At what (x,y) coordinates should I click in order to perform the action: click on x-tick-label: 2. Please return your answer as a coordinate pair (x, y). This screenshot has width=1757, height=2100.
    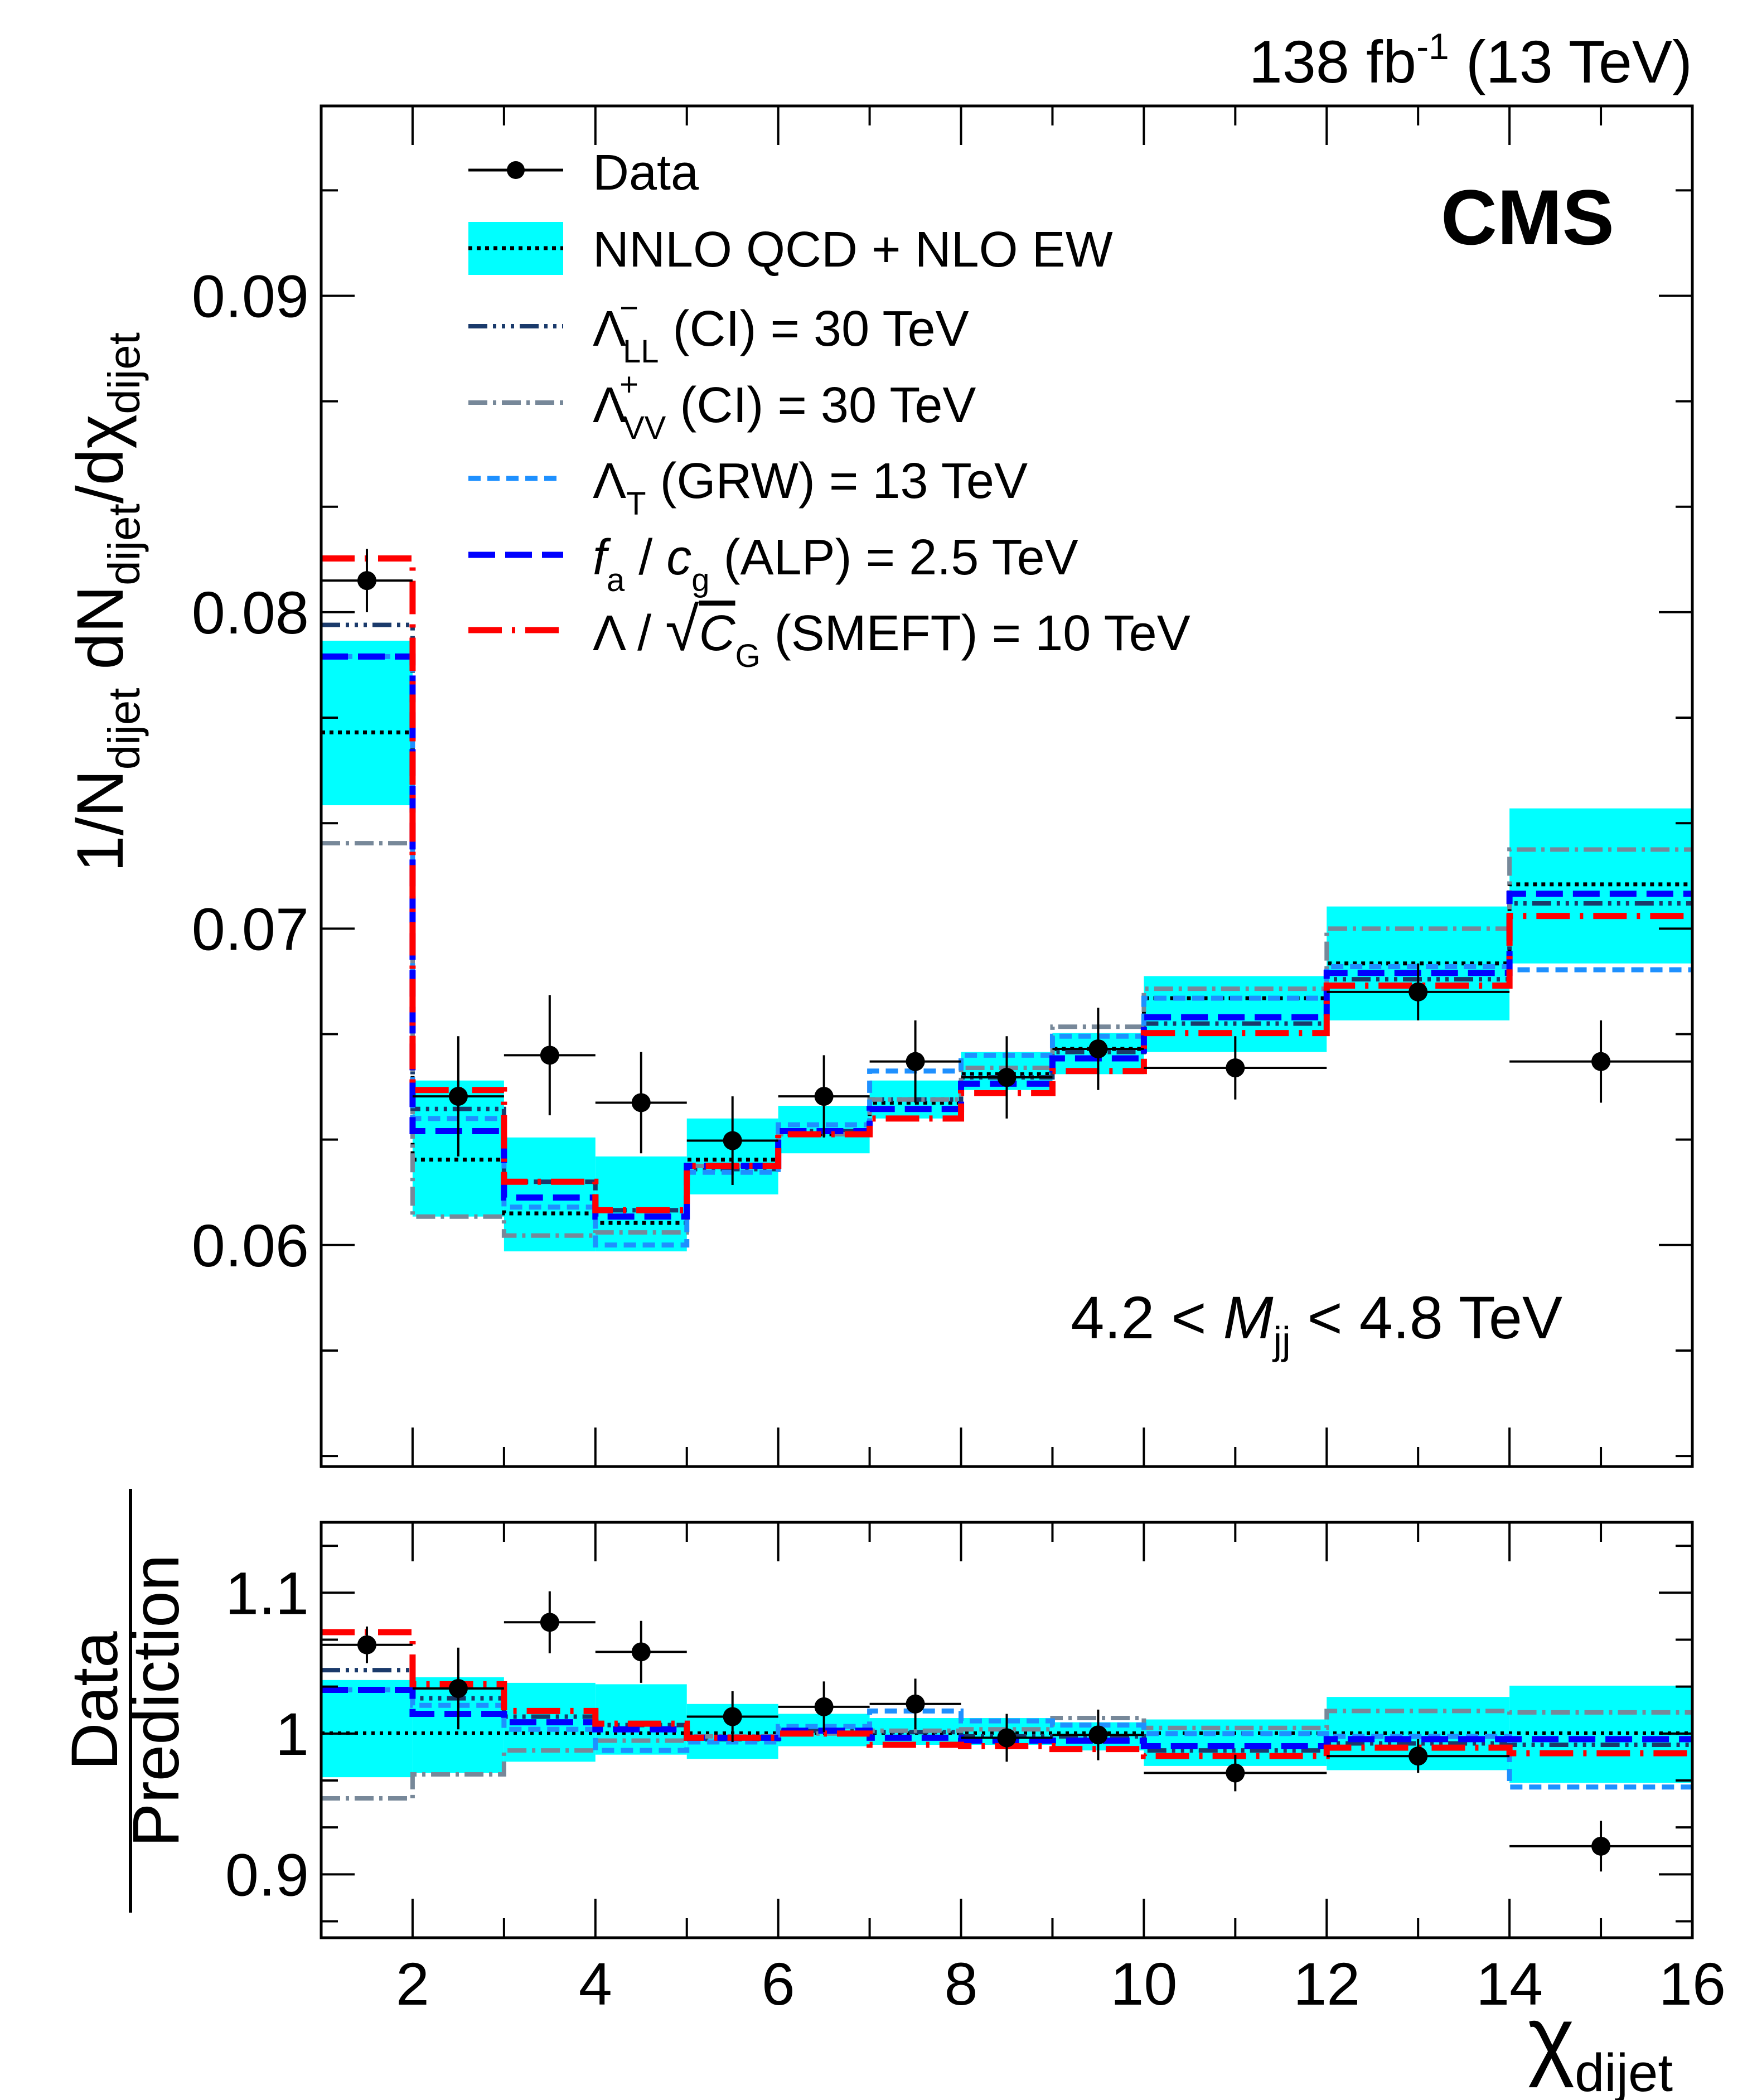
    Looking at the image, I should click on (412, 1983).